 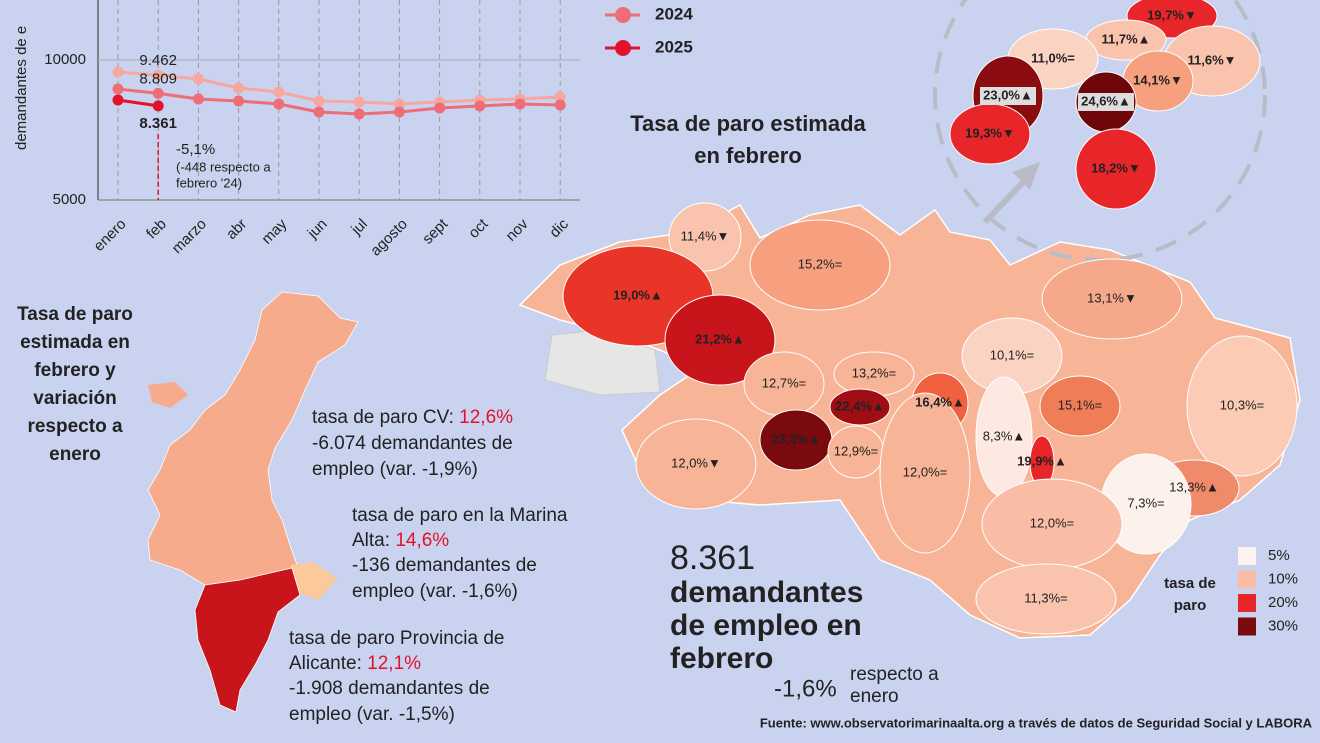 I want to click on inset-region, so click(x=1116, y=169).